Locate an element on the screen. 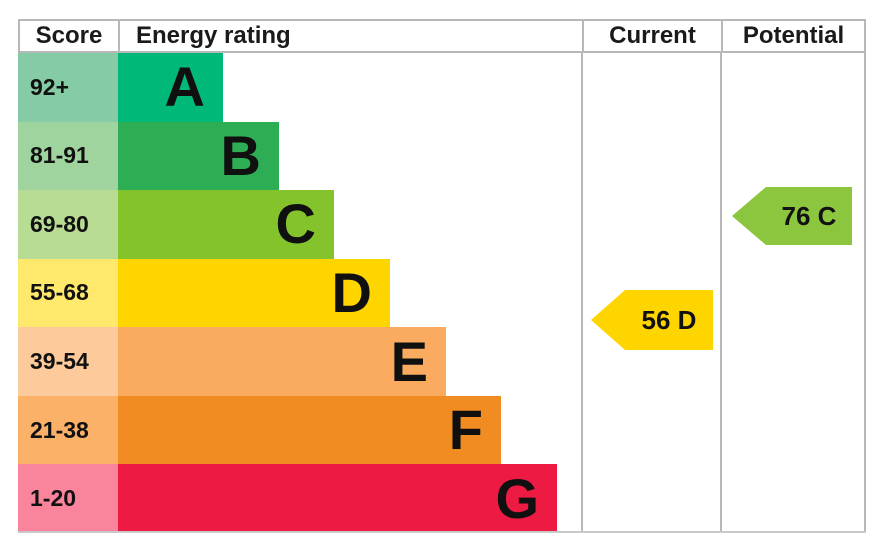 The image size is (886, 556). band-bar-b: B is located at coordinates (198, 156).